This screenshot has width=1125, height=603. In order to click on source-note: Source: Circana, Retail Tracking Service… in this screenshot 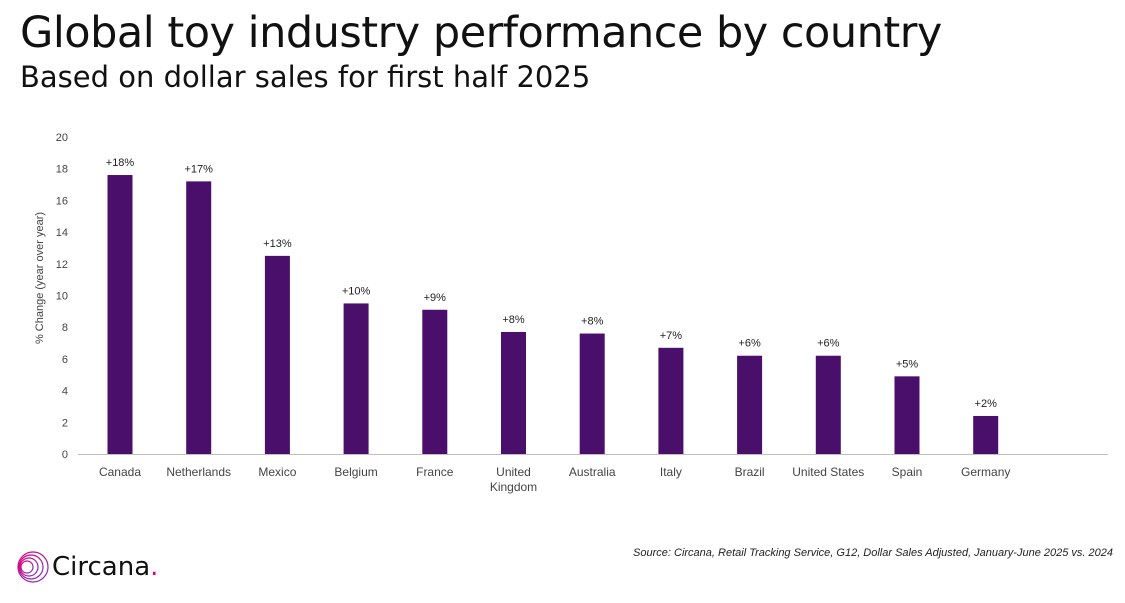, I will do `click(873, 553)`.